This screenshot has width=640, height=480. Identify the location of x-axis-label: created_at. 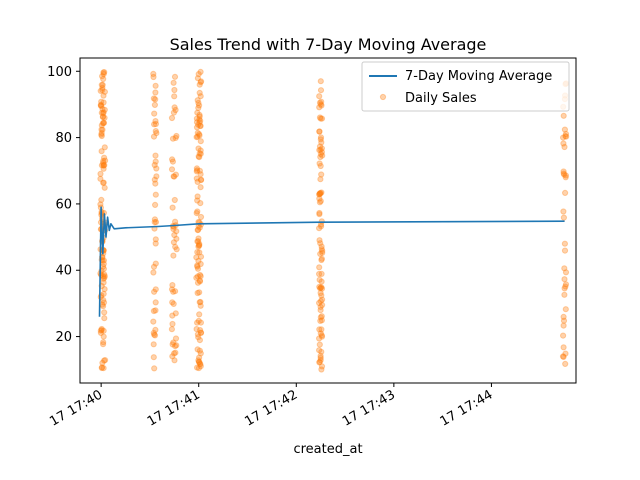
(327, 449).